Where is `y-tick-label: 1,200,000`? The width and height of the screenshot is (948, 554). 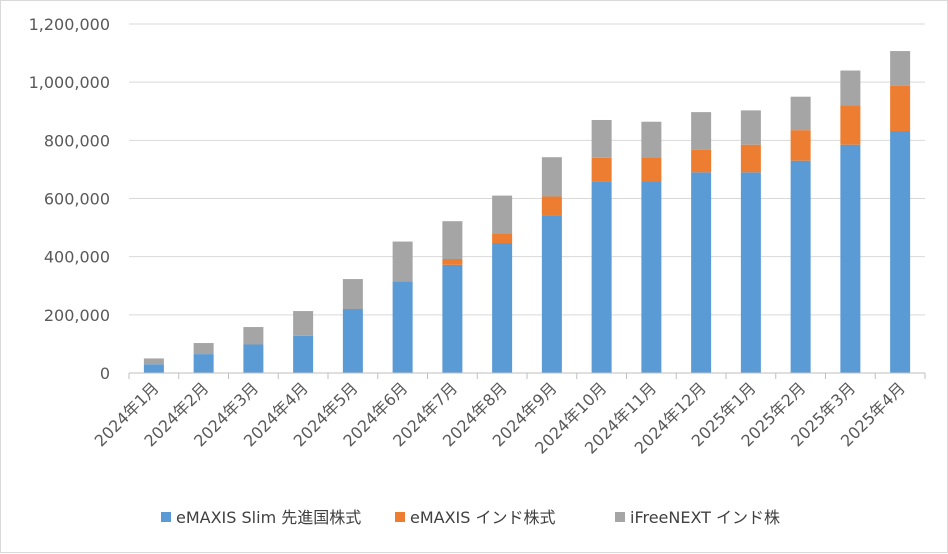
y-tick-label: 1,200,000 is located at coordinates (69, 24).